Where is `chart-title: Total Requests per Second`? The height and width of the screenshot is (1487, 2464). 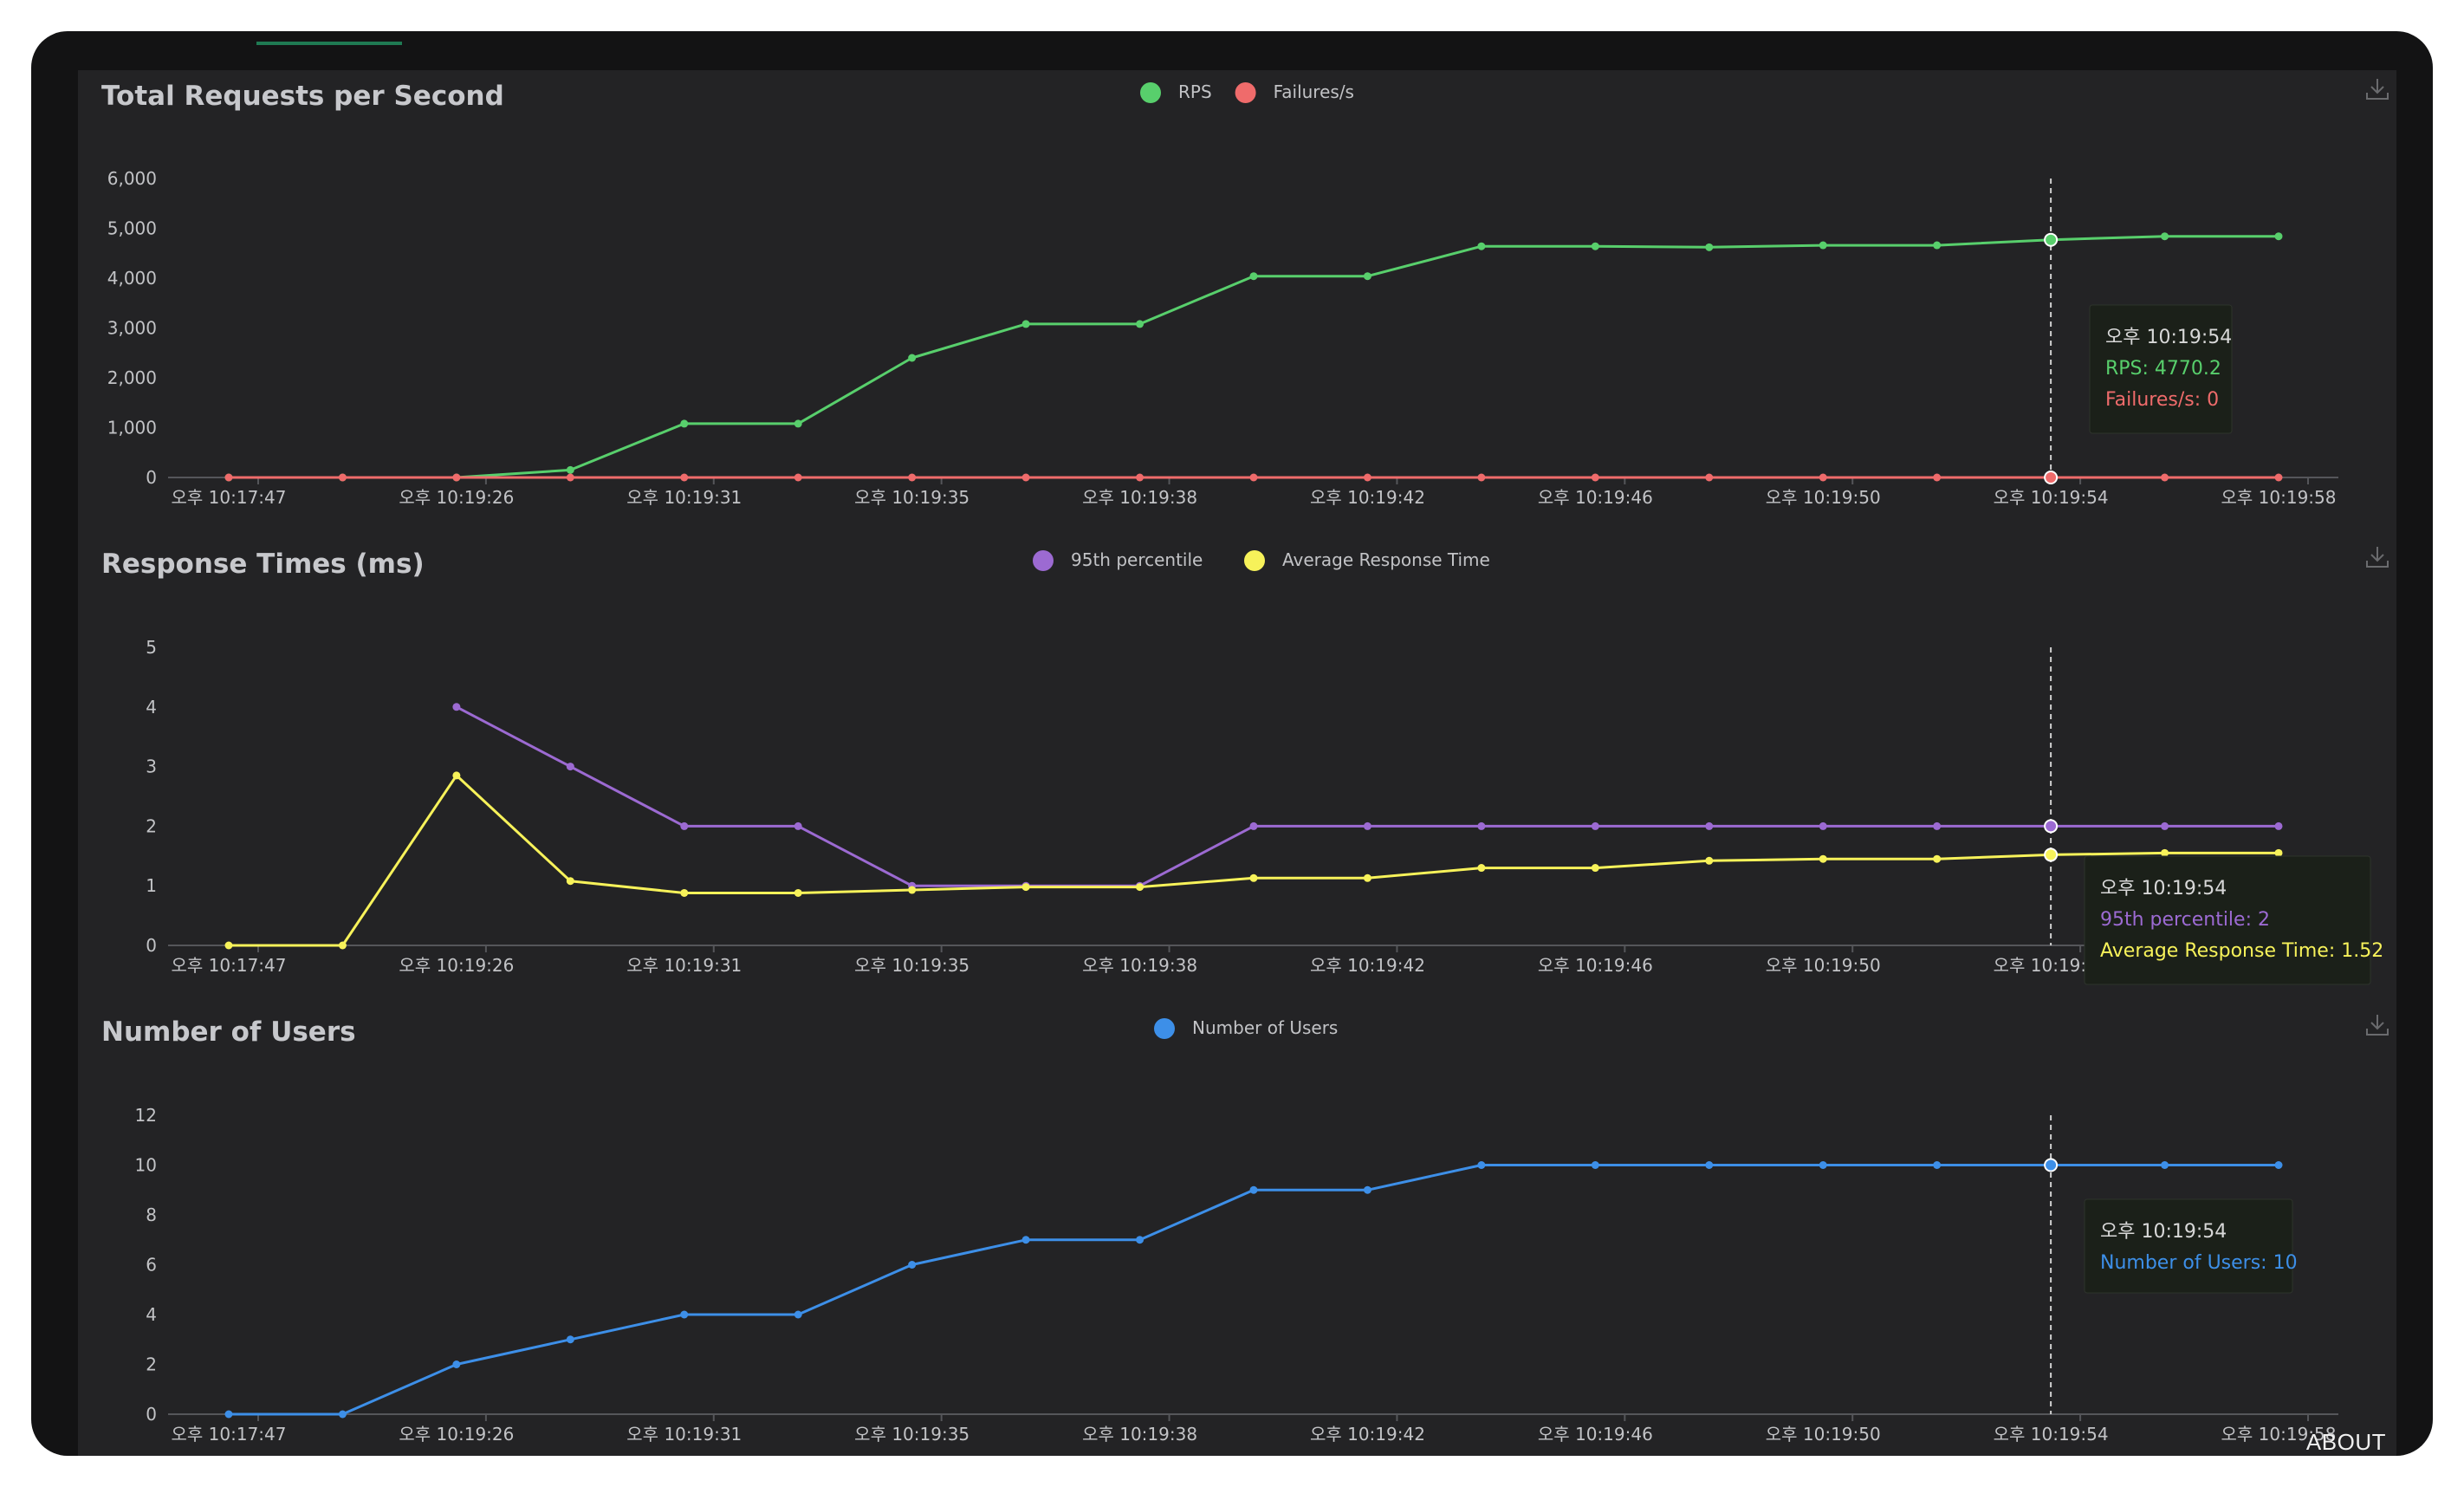
chart-title: Total Requests per Second is located at coordinates (302, 96).